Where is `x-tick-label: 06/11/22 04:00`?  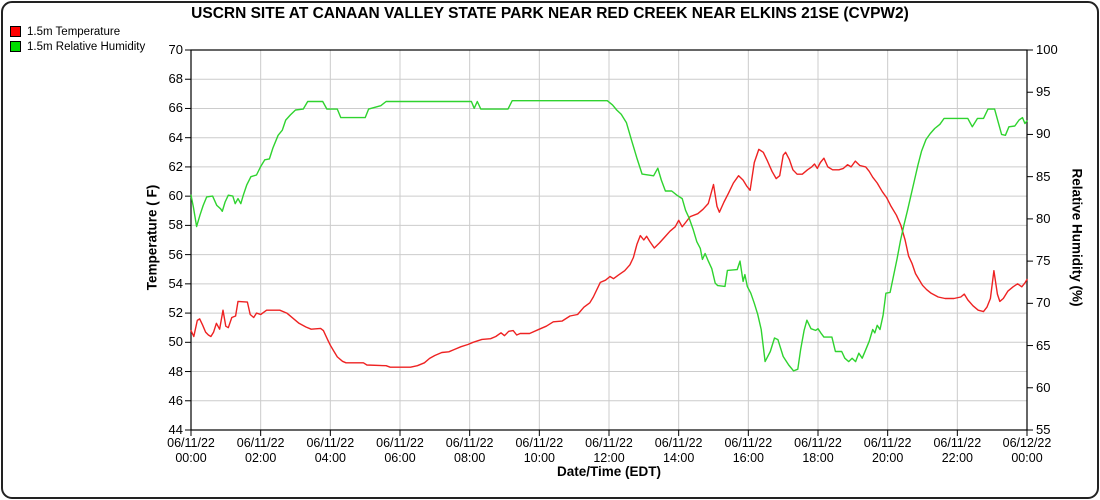
x-tick-label: 06/11/22 04:00 is located at coordinates (330, 451).